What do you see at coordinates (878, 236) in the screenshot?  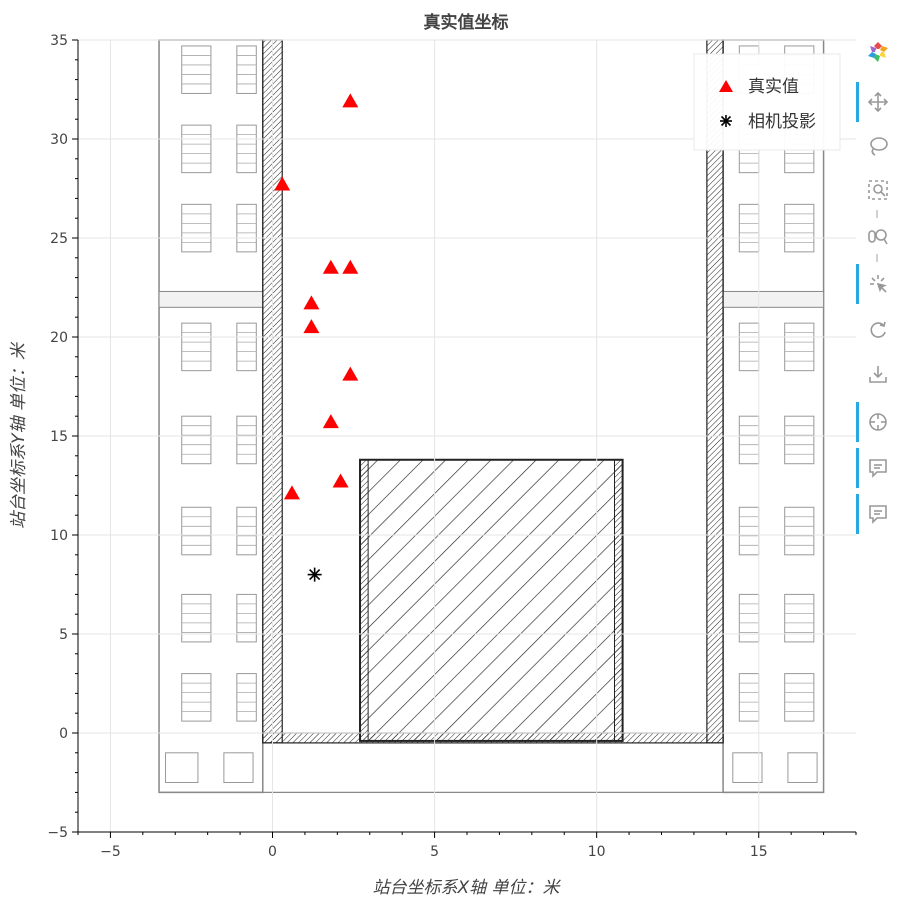 I see `wheel-zoom-icon` at bounding box center [878, 236].